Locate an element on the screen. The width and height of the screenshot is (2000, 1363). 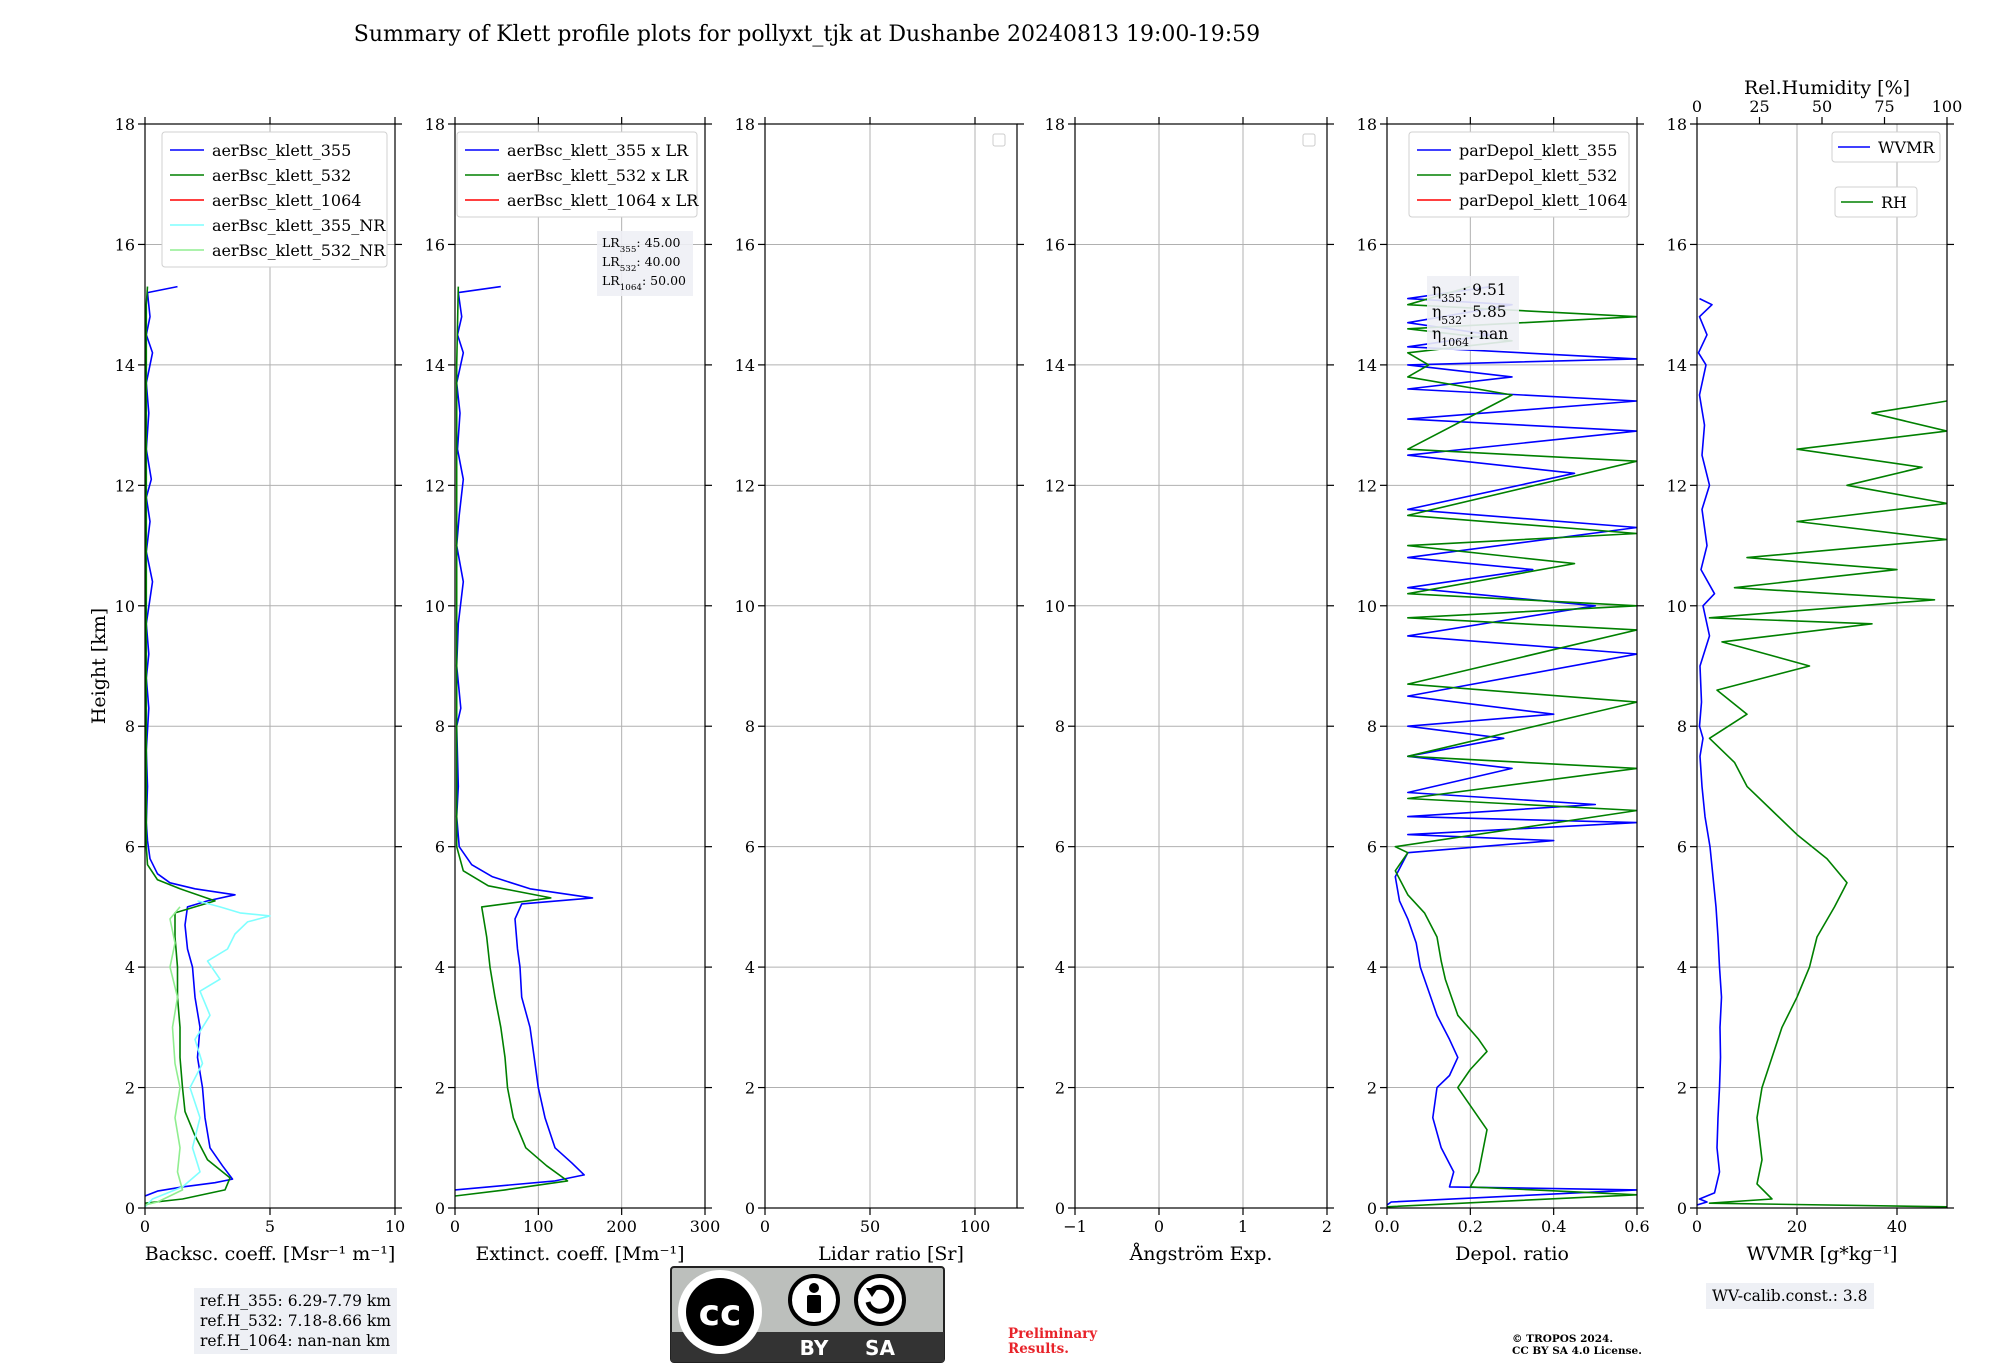
series-line-aerBsc_klett_355 x LR is located at coordinates (524, 738).